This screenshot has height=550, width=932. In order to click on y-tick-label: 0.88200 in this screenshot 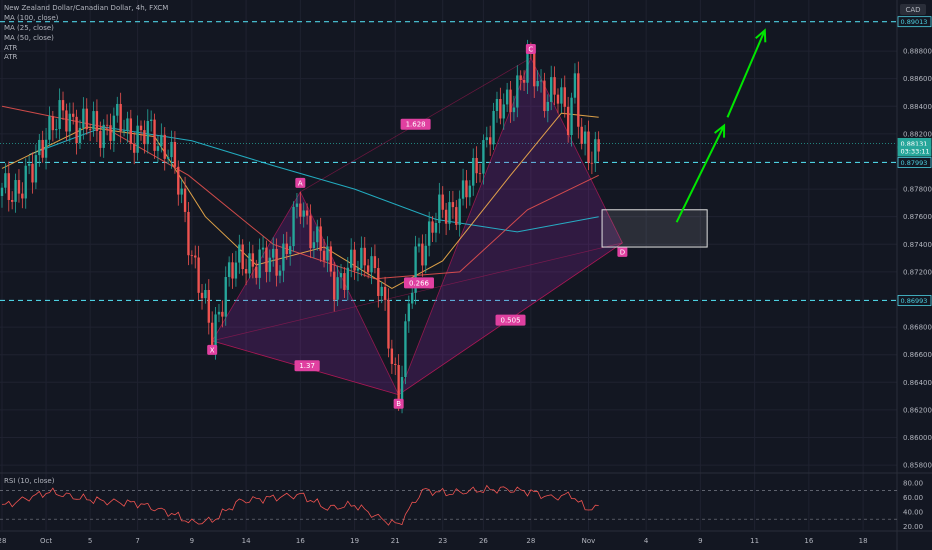, I will do `click(917, 134)`.